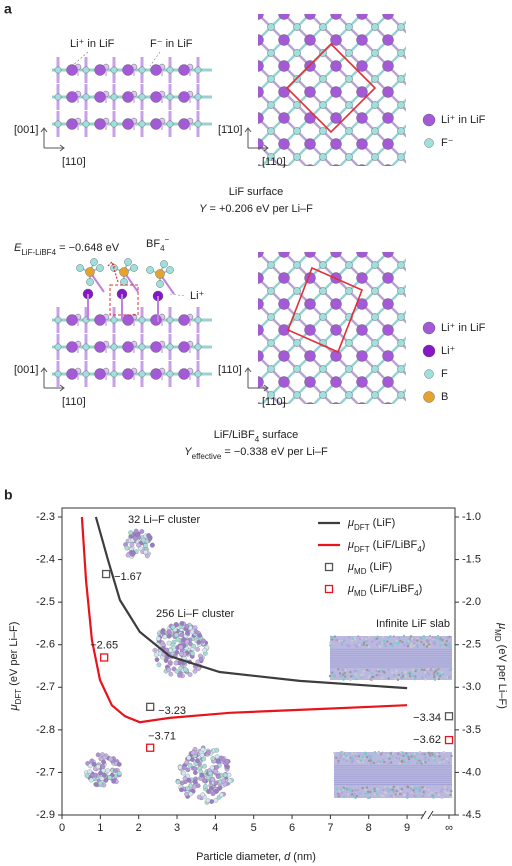  I want to click on y-axis-label-part: (eV per Li–F), so click(14, 655).